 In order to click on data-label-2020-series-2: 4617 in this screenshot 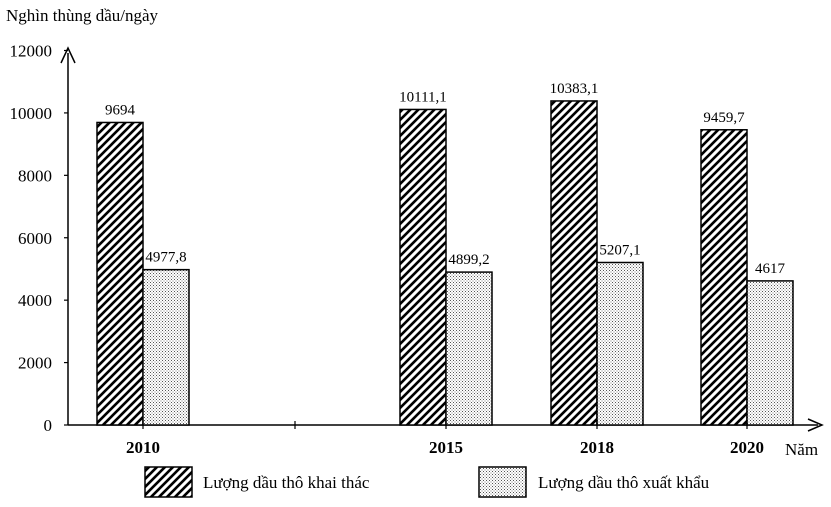, I will do `click(770, 269)`.